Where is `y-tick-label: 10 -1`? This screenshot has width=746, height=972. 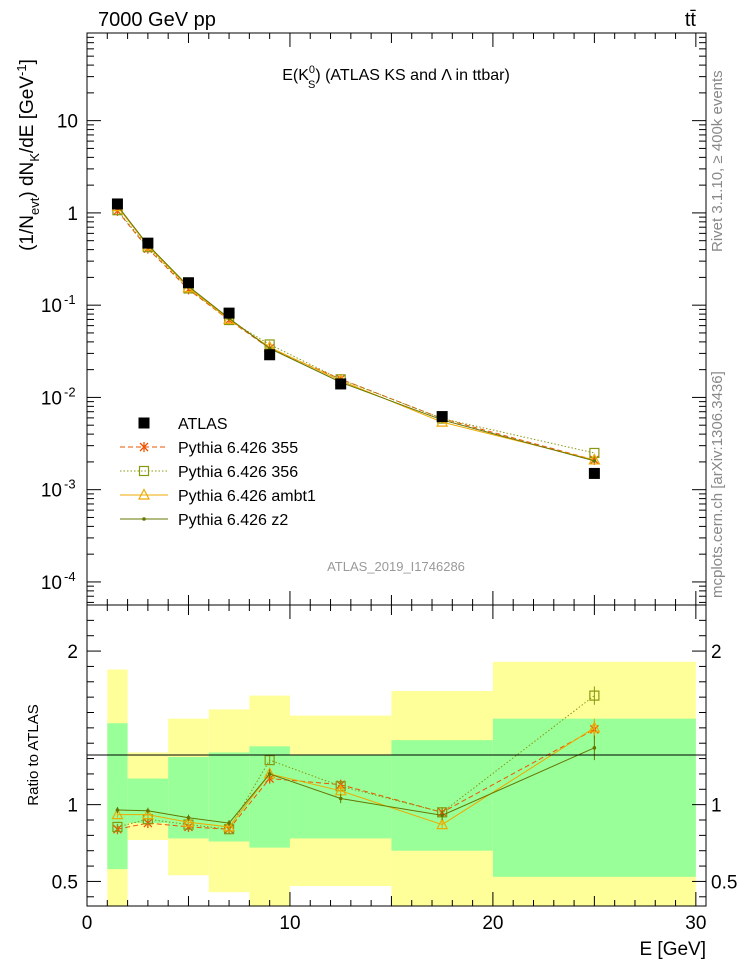
y-tick-label: 10 -1 is located at coordinates (58, 304).